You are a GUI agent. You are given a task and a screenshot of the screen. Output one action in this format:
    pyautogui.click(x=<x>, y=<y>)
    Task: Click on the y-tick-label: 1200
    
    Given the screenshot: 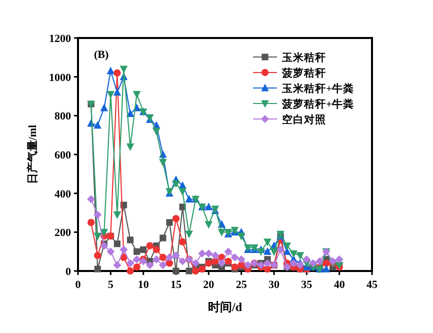 What is the action you would take?
    pyautogui.click(x=60, y=39)
    